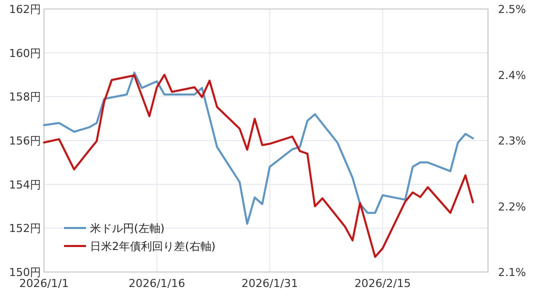  Describe the element at coordinates (512, 141) in the screenshot. I see `y2-tick-label: 2.3%` at that location.